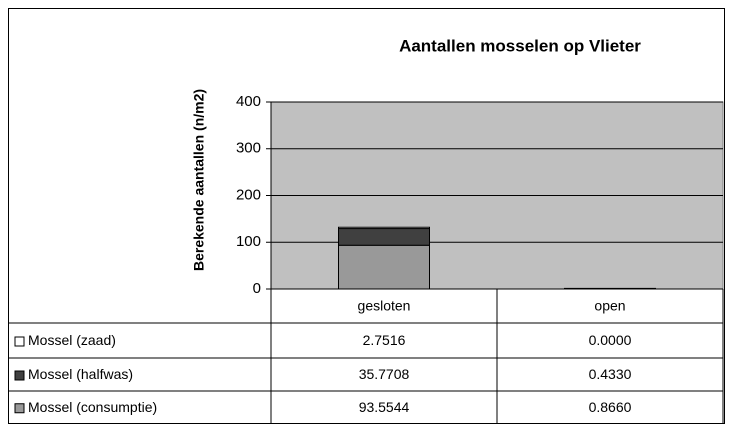 Image resolution: width=733 pixels, height=429 pixels. What do you see at coordinates (384, 306) in the screenshot?
I see `x-tick-label: gesloten` at bounding box center [384, 306].